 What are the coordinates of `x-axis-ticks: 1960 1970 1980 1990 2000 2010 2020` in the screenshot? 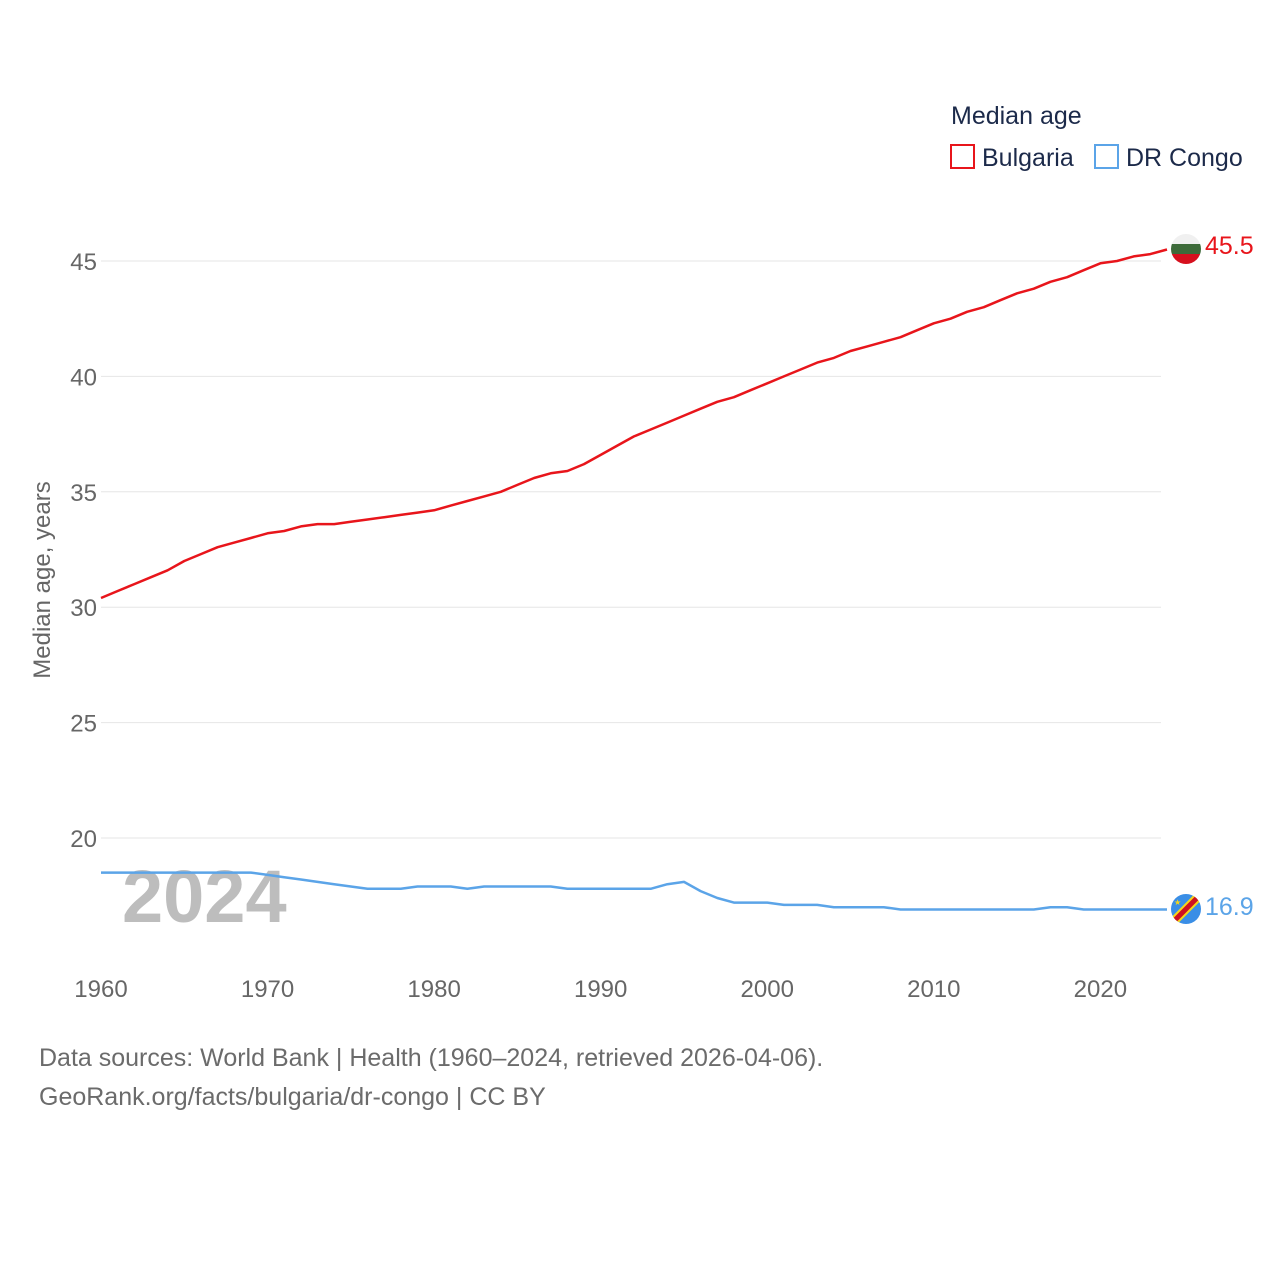 It's located at (600, 989).